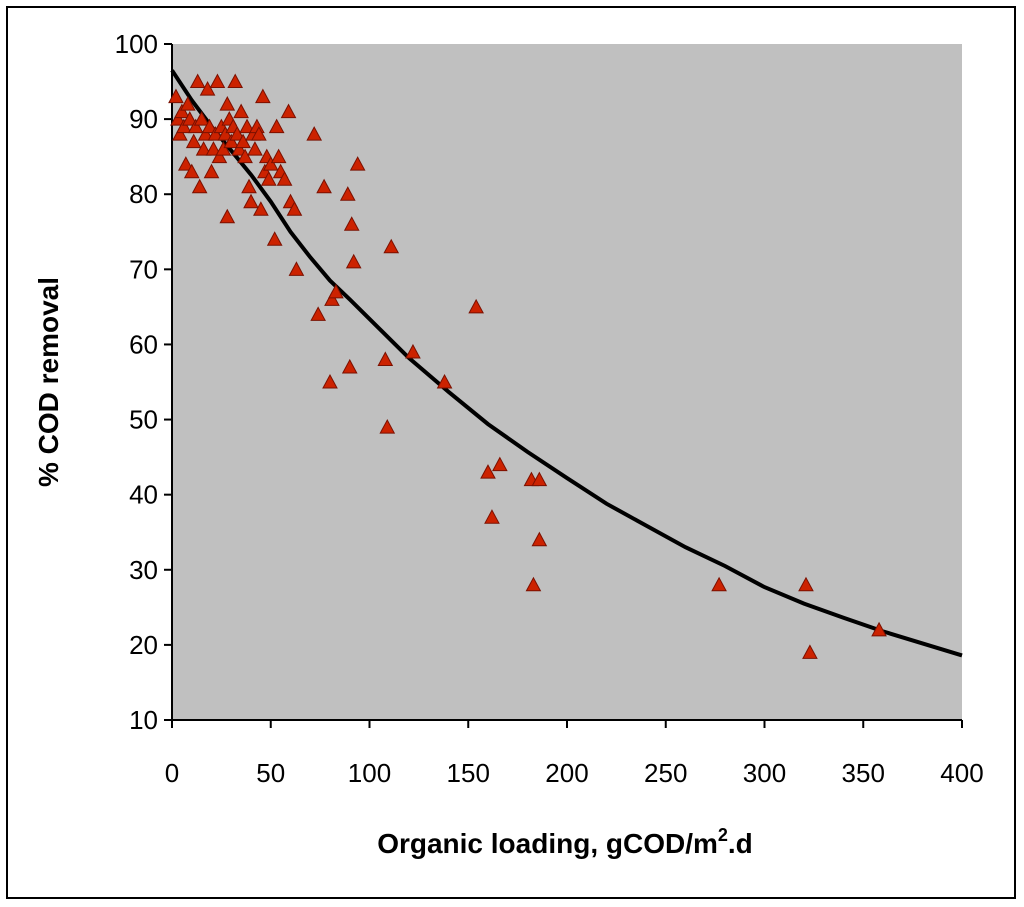 This screenshot has width=1024, height=907. What do you see at coordinates (143, 119) in the screenshot?
I see `y-tick-label: 90` at bounding box center [143, 119].